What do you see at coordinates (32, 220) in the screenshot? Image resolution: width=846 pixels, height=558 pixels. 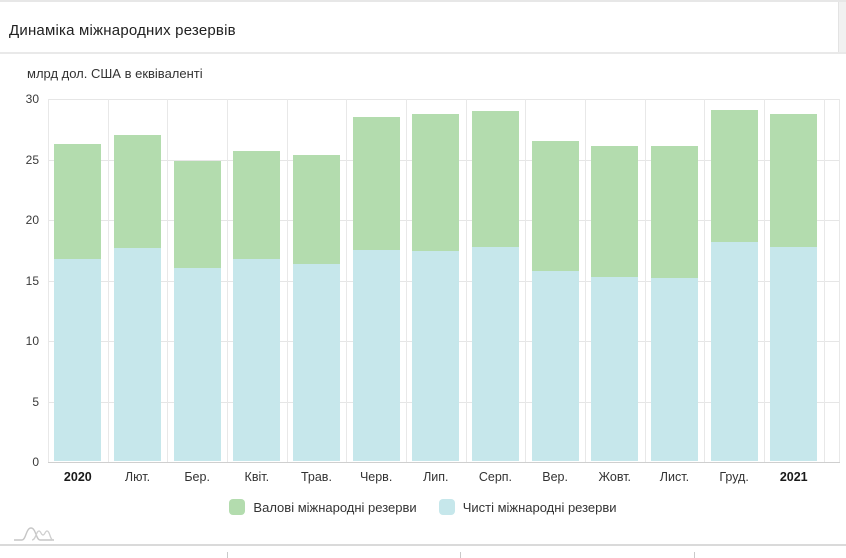 I see `y-tick-label: 20` at bounding box center [32, 220].